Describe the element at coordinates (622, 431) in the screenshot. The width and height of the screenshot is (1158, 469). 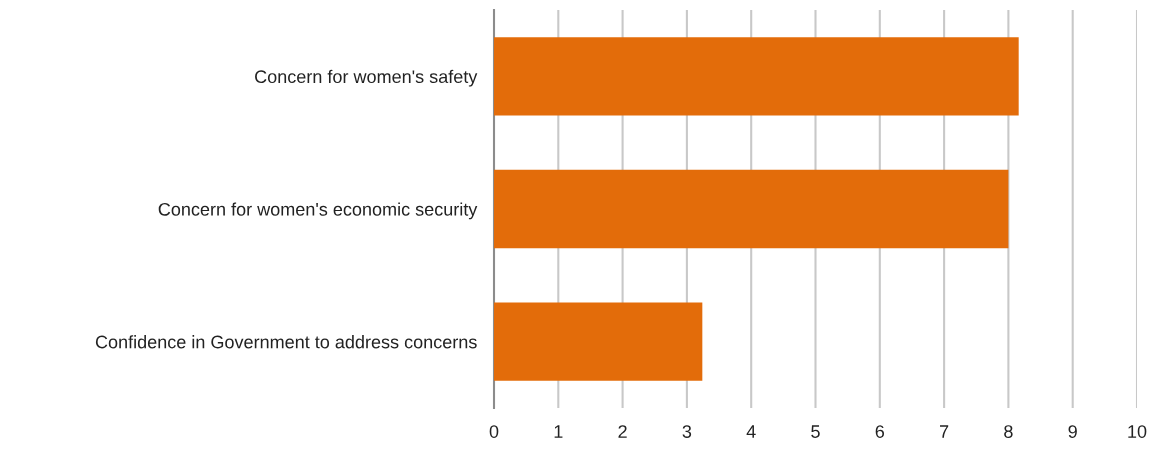
I see `x-tick-label: 2` at that location.